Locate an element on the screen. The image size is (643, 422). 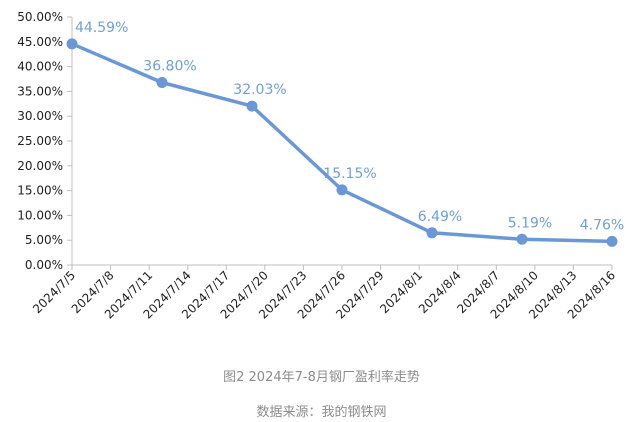
data-label: 44.59% is located at coordinates (101, 28).